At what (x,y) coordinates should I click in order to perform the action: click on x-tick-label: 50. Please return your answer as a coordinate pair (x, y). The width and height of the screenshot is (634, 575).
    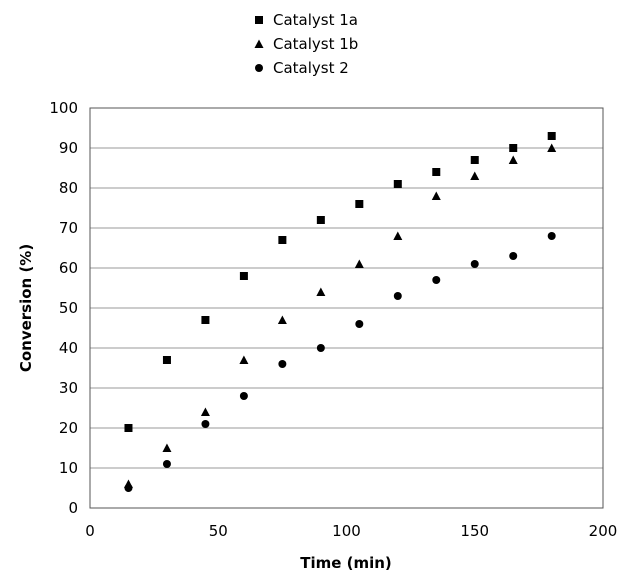
    Looking at the image, I should click on (218, 531).